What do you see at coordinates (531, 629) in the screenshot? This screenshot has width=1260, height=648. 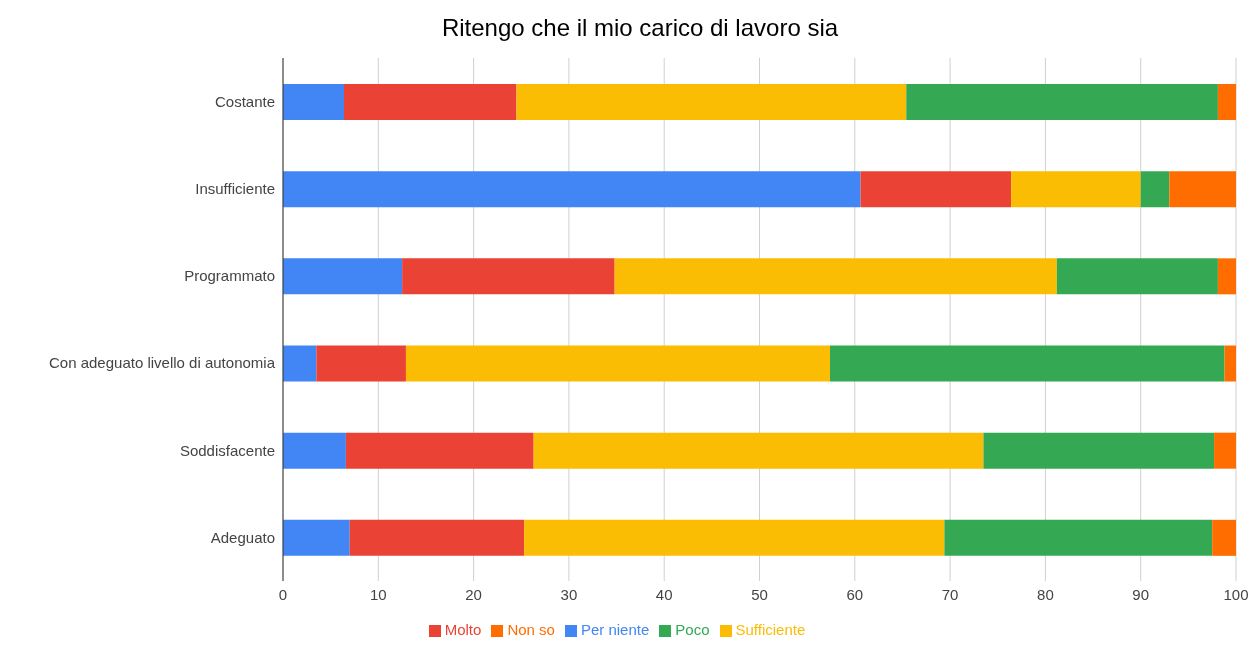 I see `legend-label: Non so` at bounding box center [531, 629].